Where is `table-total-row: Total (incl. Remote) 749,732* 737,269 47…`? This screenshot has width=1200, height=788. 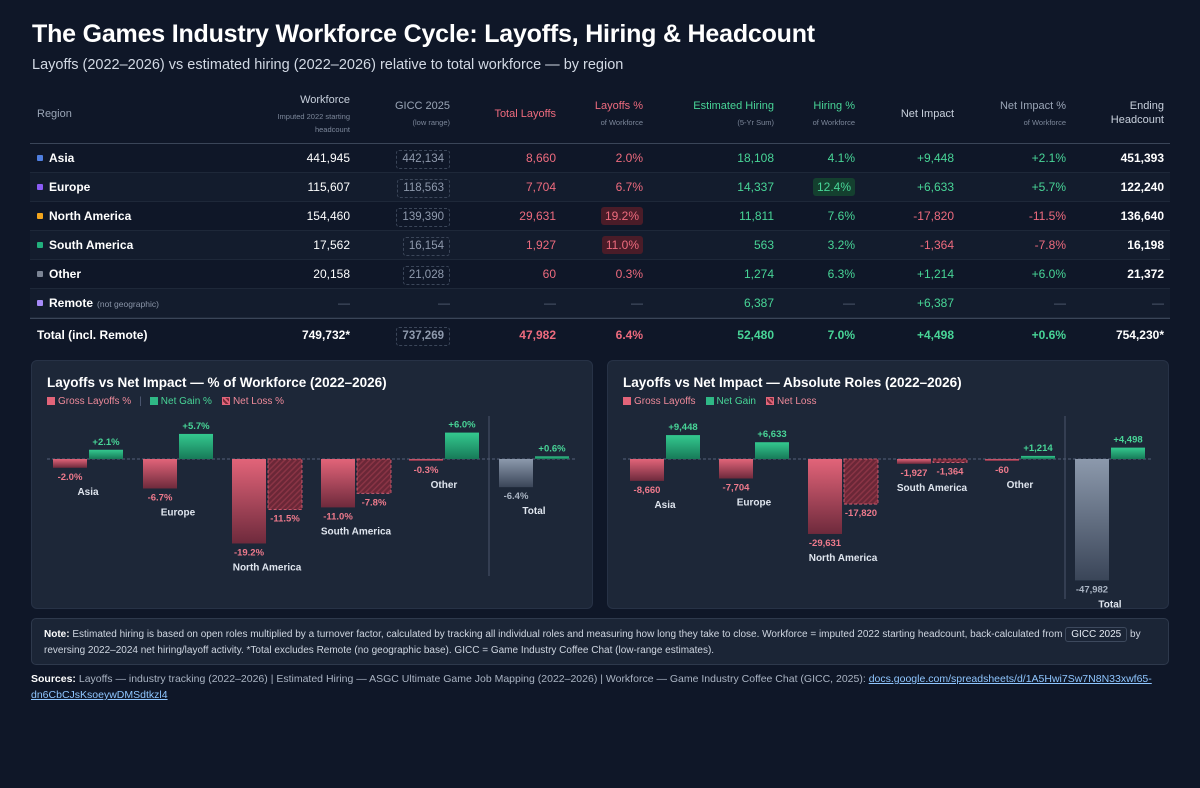
table-total-row: Total (incl. Remote) 749,732* 737,269 47… is located at coordinates (600, 334).